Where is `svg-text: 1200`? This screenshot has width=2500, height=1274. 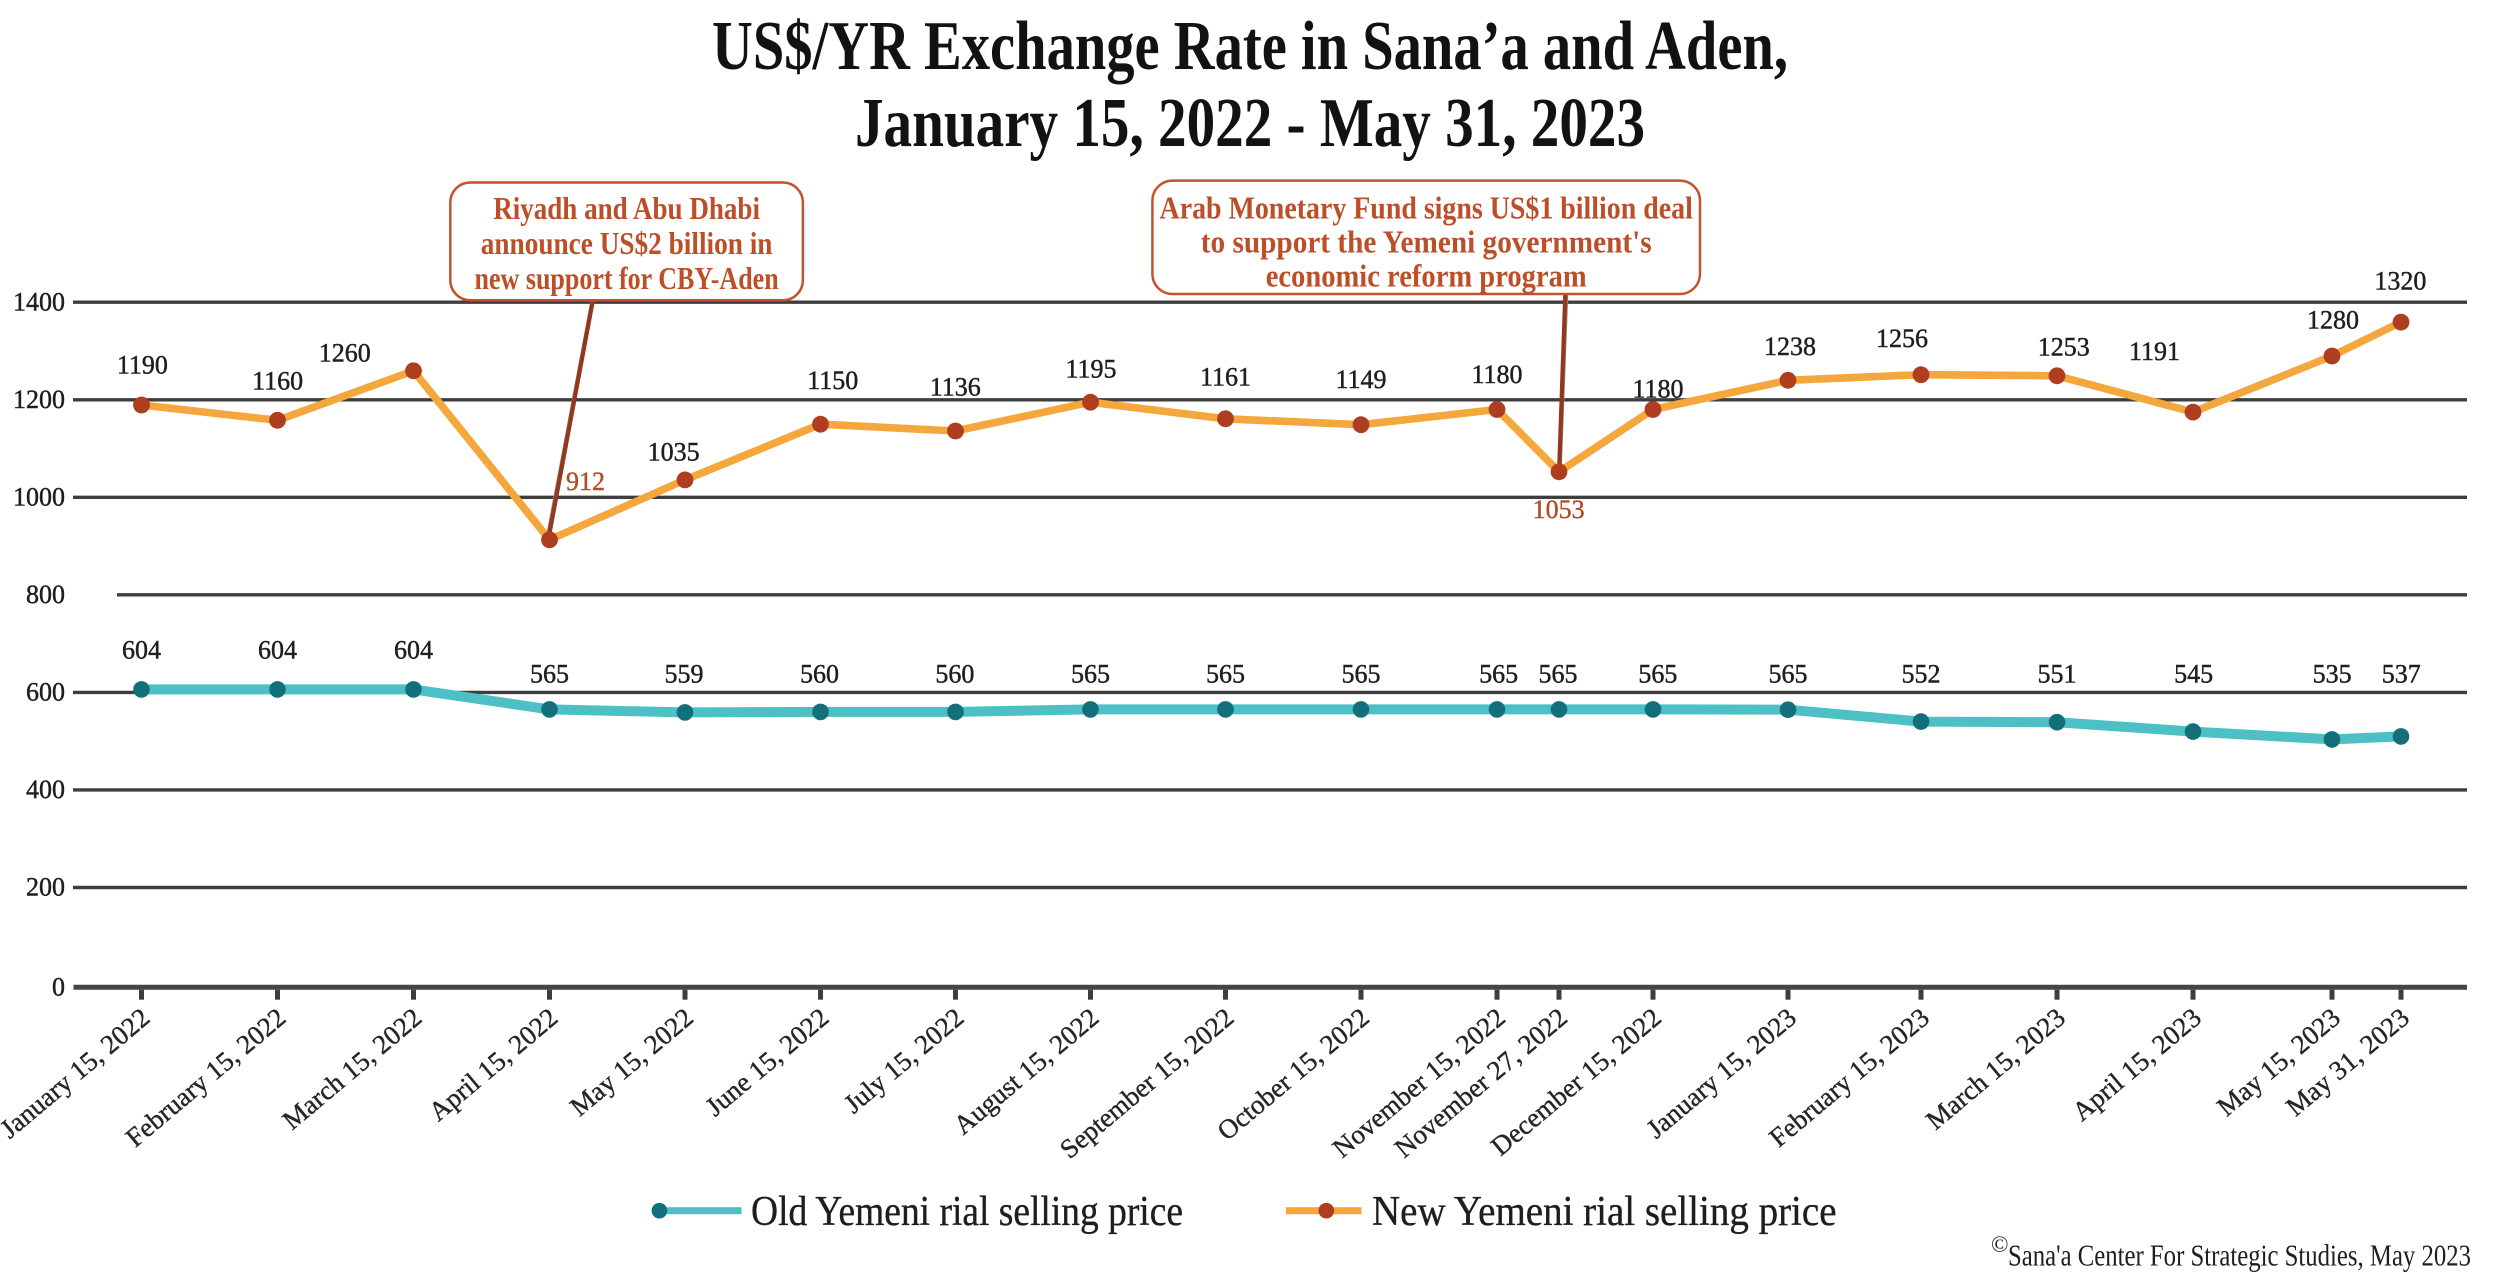
svg-text: 1200 is located at coordinates (39, 399).